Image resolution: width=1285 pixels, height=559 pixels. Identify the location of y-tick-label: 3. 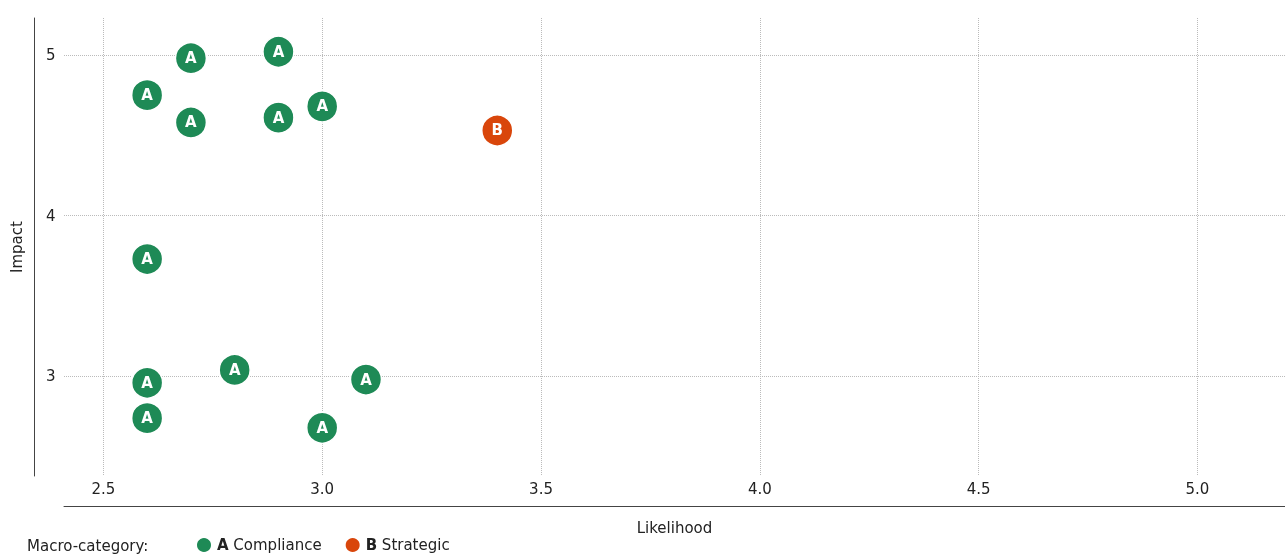
(51, 376).